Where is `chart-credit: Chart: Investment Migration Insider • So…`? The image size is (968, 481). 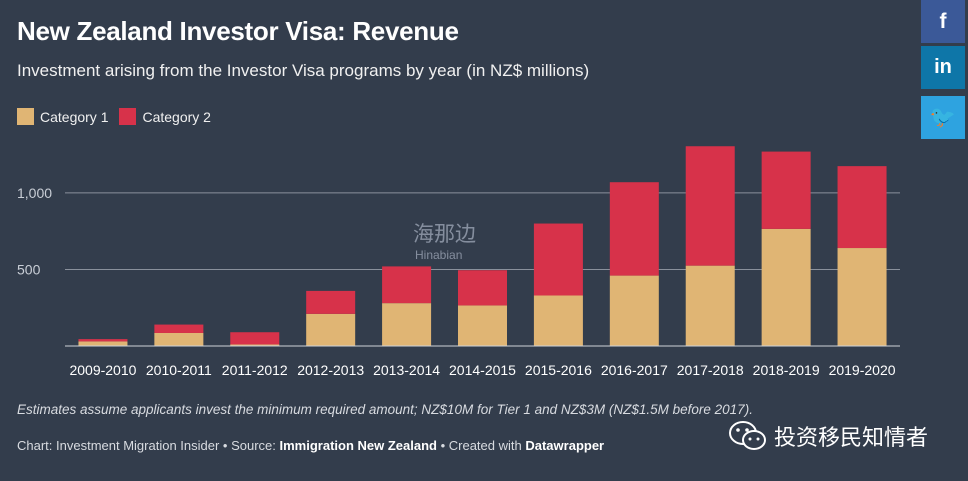
chart-credit: Chart: Investment Migration Insider • So… is located at coordinates (310, 445).